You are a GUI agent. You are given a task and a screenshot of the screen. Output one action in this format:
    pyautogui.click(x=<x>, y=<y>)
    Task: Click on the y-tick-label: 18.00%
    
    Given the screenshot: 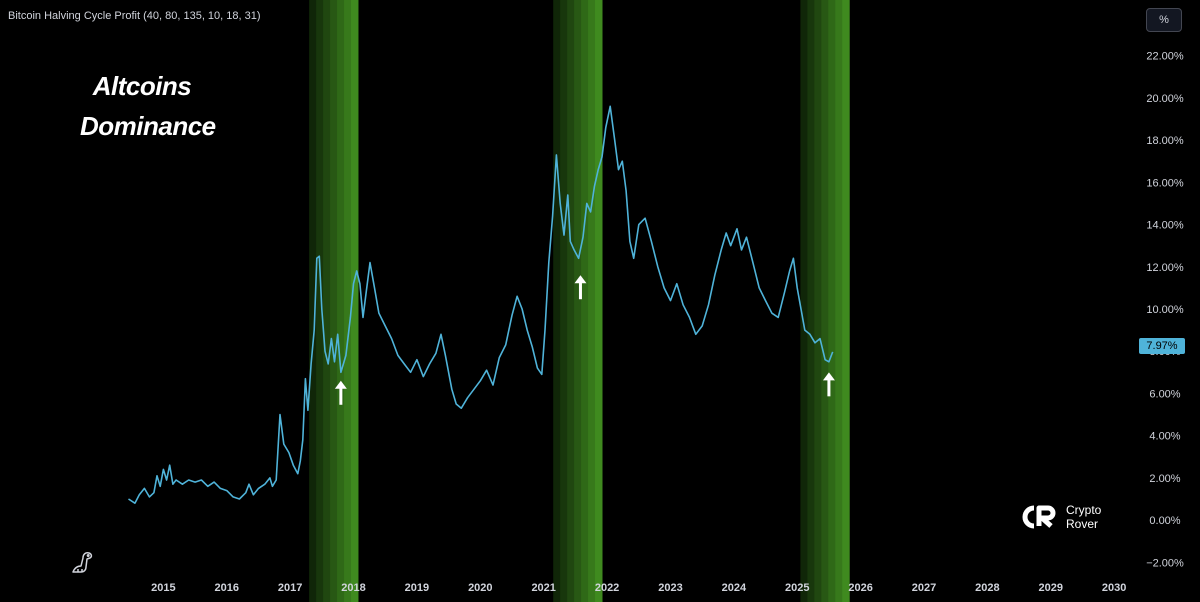 What is the action you would take?
    pyautogui.click(x=1165, y=141)
    